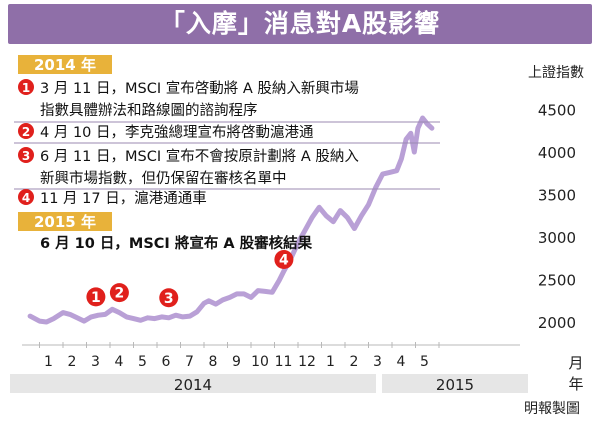  I want to click on x-tick-label: 11, so click(284, 362).